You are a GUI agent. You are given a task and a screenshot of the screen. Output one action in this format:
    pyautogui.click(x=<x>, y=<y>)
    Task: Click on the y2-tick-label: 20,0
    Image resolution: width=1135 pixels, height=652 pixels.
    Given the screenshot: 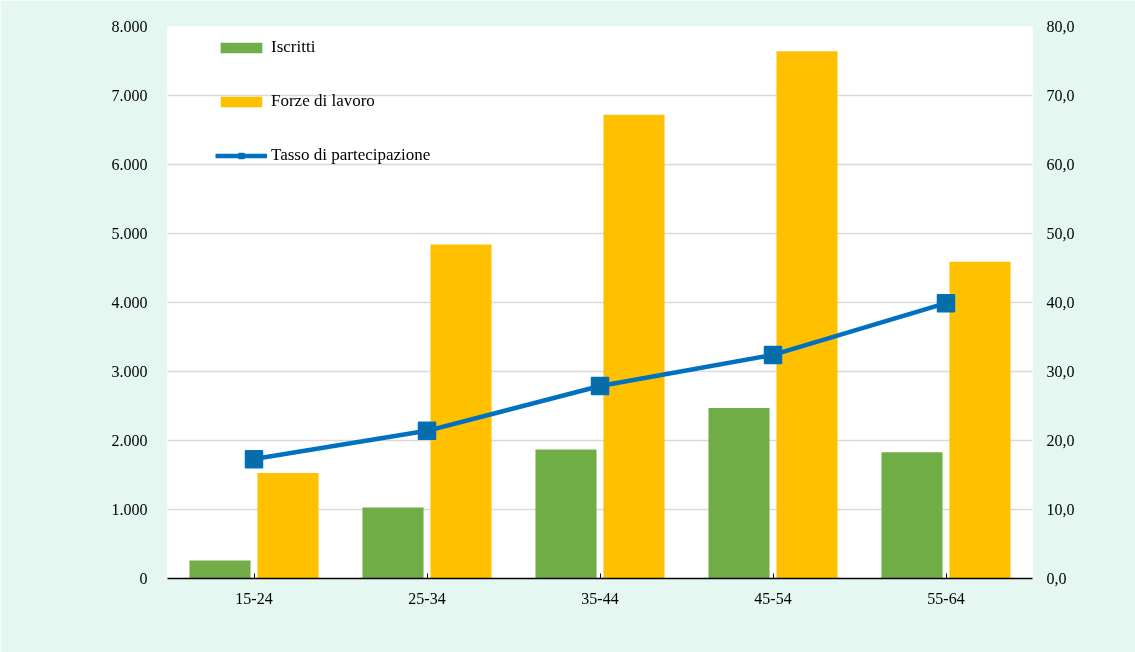 What is the action you would take?
    pyautogui.click(x=1060, y=440)
    